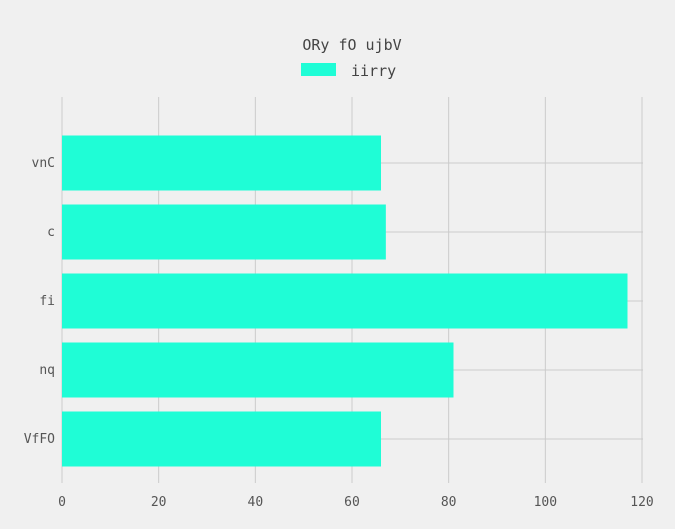 This screenshot has width=675, height=529. What do you see at coordinates (47, 301) in the screenshot?
I see `y-tick-label: fi` at bounding box center [47, 301].